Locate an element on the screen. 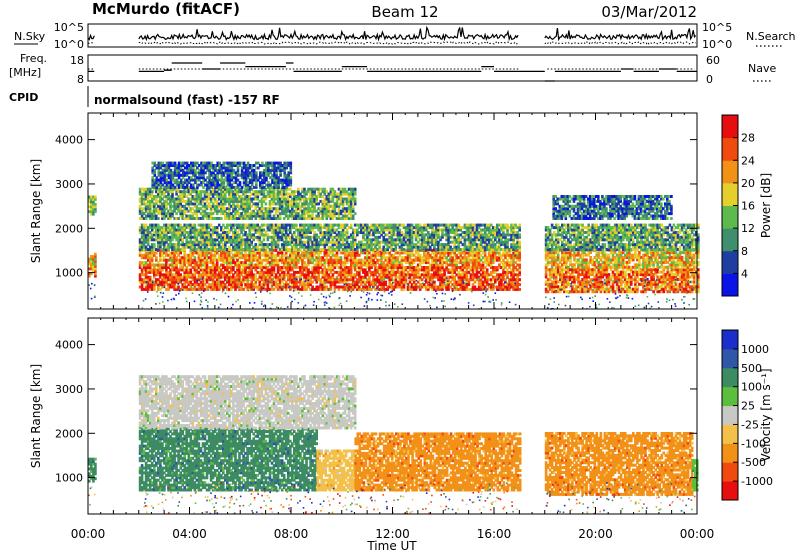 The height and width of the screenshot is (554, 800). cpid-text: normalsound (fast) -157 RF is located at coordinates (187, 100).